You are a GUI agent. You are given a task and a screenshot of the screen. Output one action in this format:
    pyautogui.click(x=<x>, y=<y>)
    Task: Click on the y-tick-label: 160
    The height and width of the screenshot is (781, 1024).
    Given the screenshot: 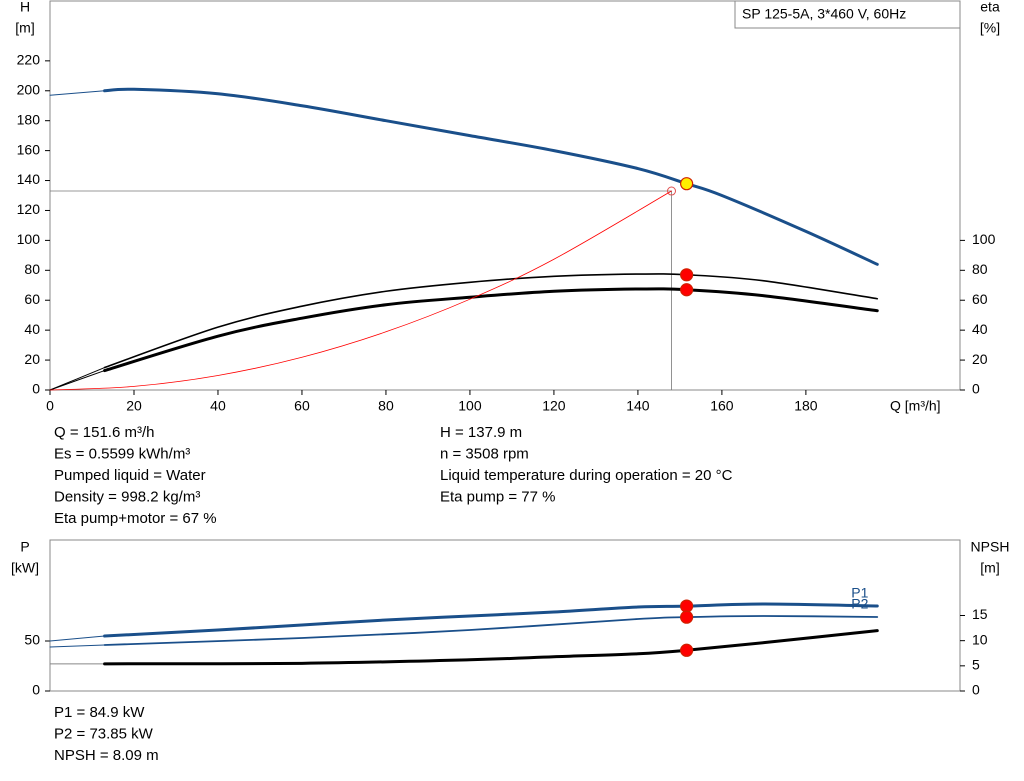 What is the action you would take?
    pyautogui.click(x=29, y=149)
    